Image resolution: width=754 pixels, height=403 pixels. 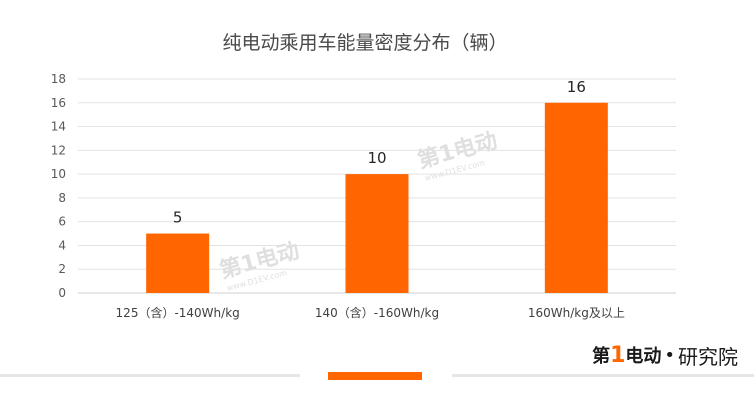 What do you see at coordinates (150, 375) in the screenshot?
I see `footer-divider-left` at bounding box center [150, 375].